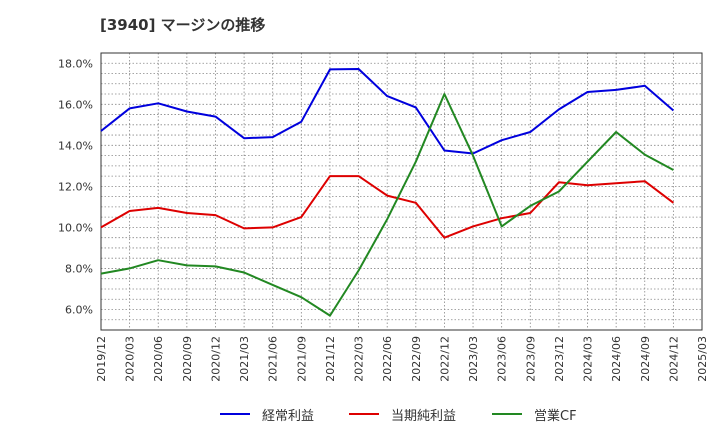 Image resolution: width=720 pixels, height=440 pixels. I want to click on x-tick-label: 2022/03, so click(359, 359).